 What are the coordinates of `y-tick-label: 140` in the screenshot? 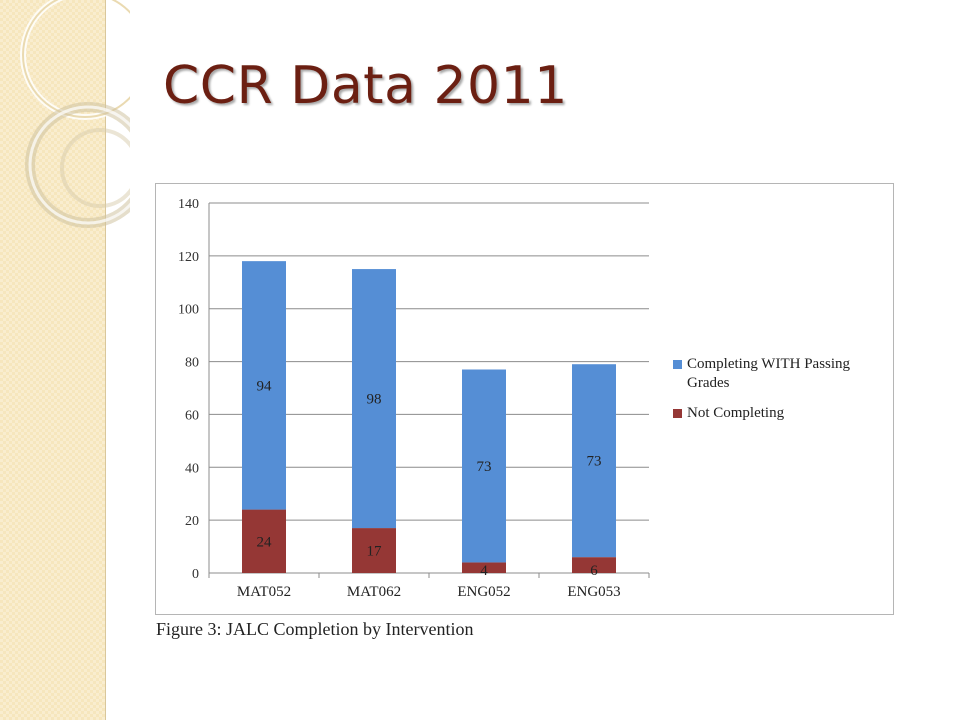 It's located at (188, 204).